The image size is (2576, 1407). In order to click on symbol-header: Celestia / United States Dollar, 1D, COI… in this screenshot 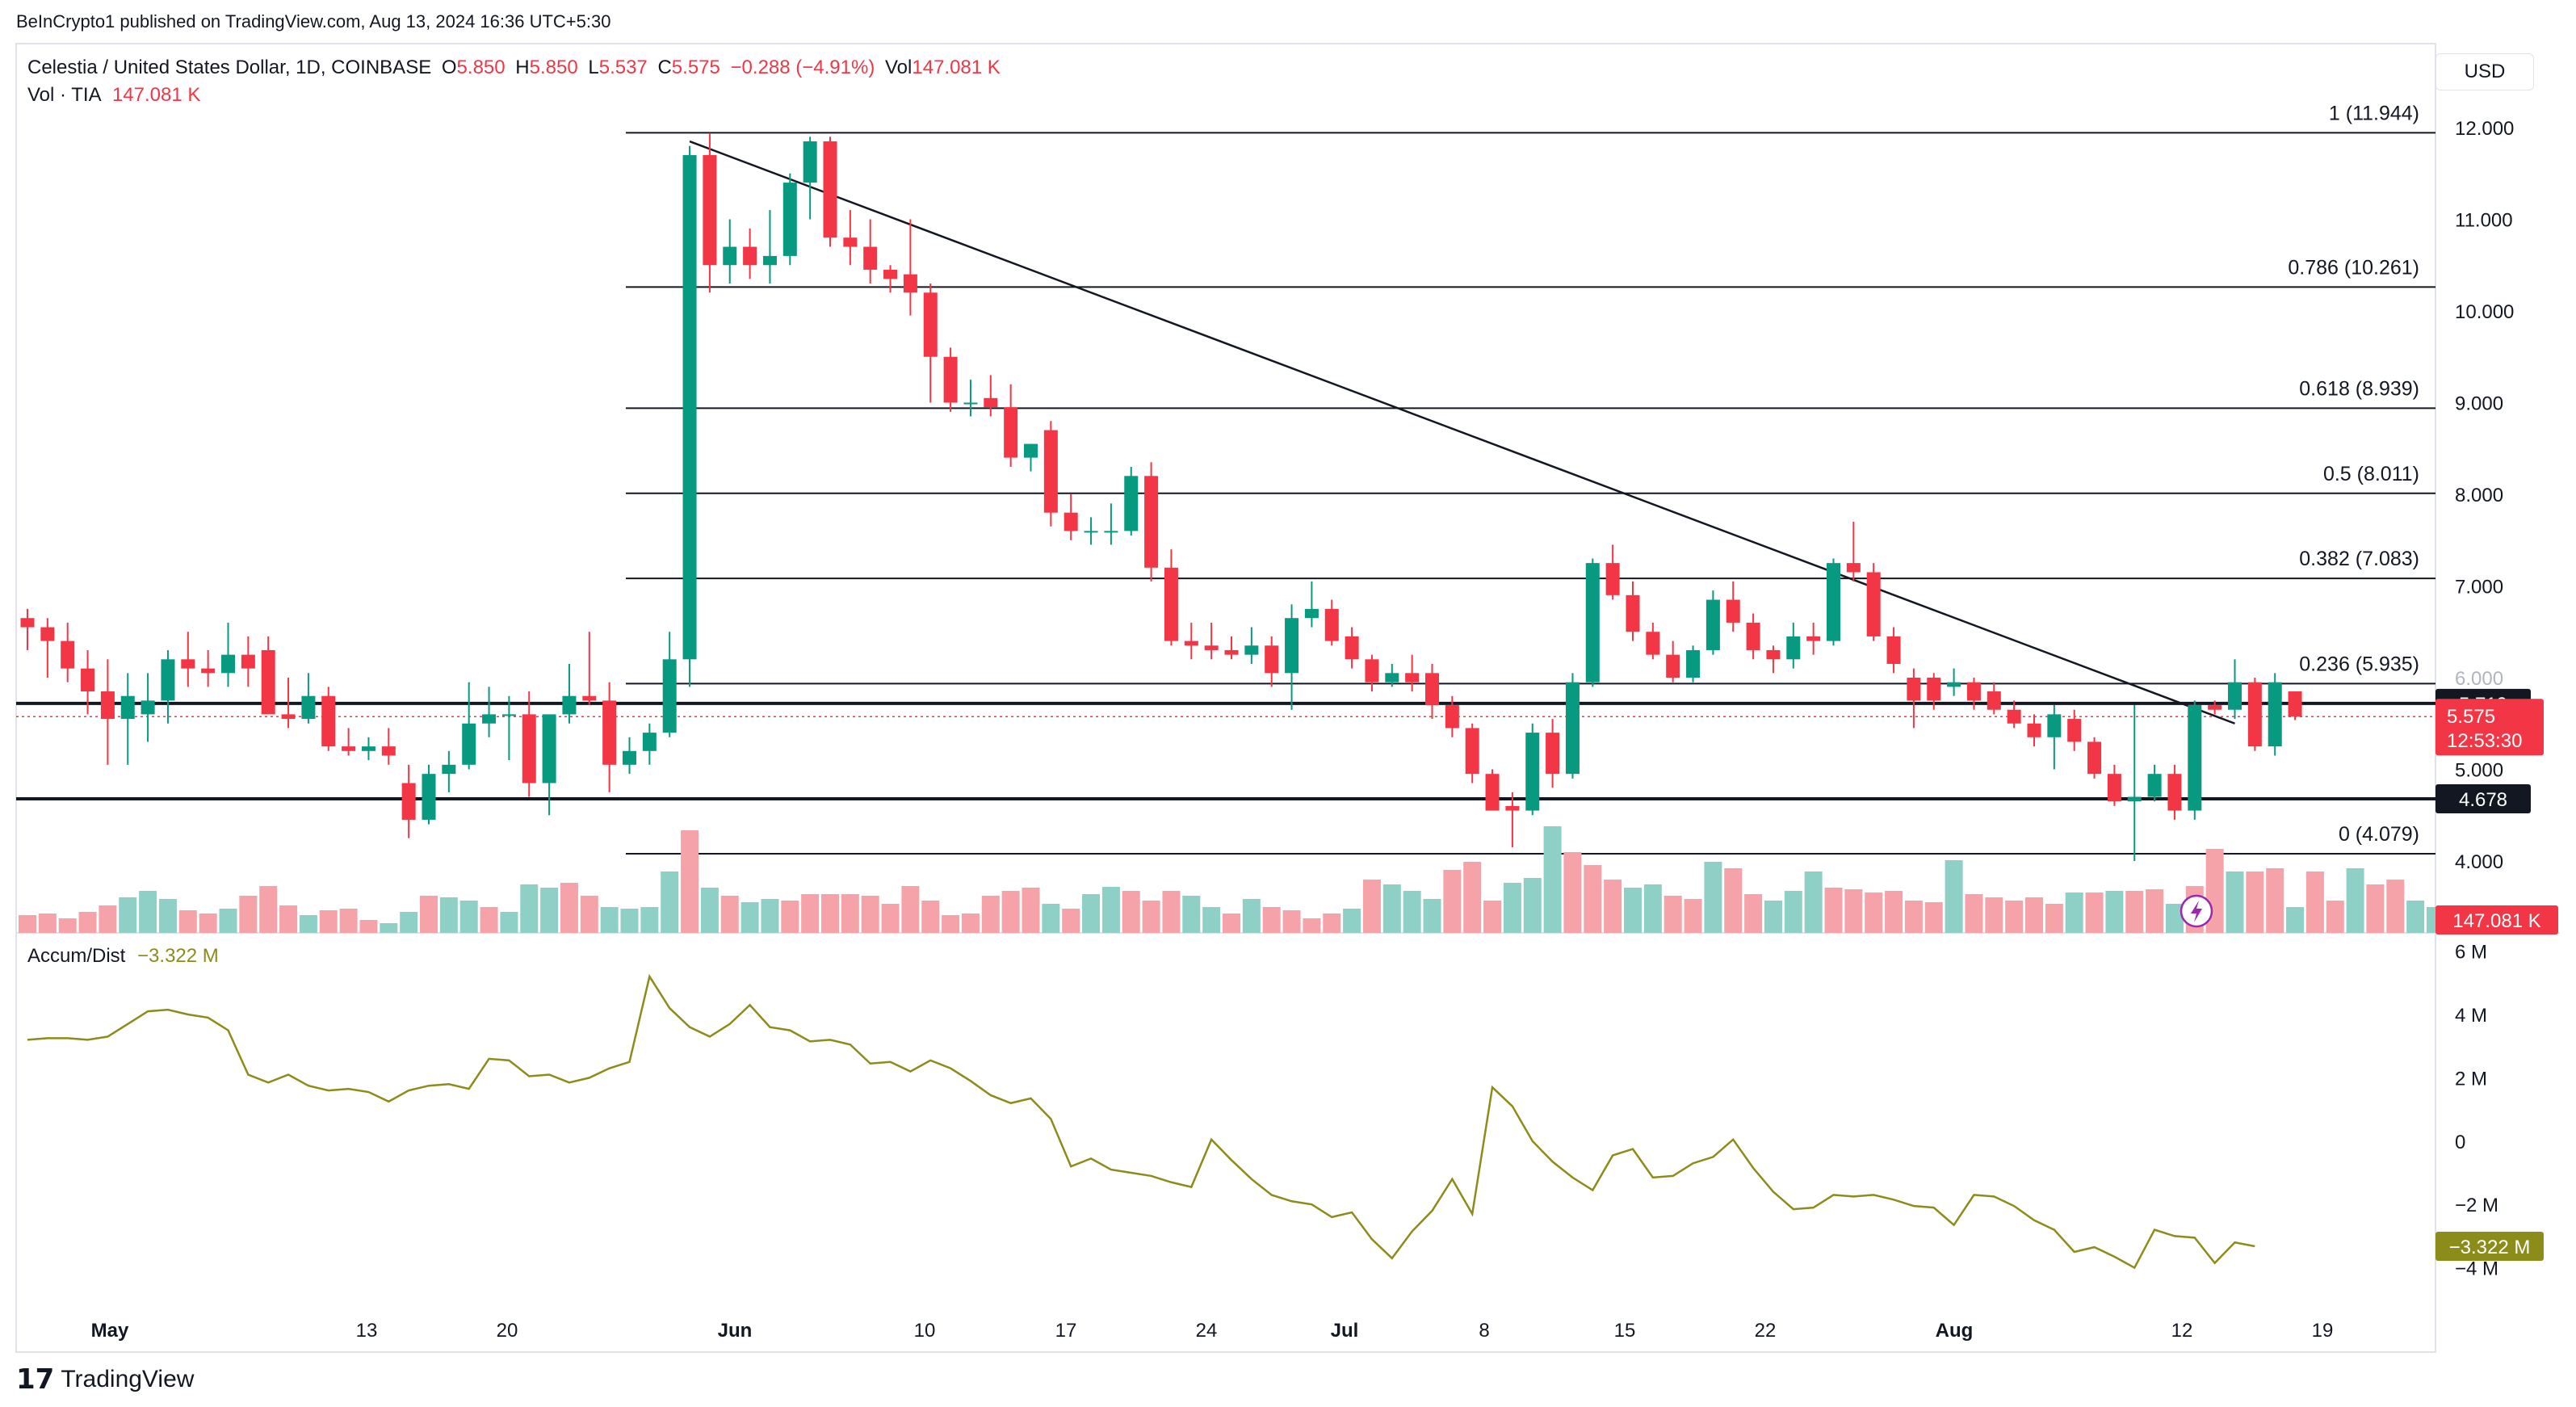, I will do `click(514, 68)`.